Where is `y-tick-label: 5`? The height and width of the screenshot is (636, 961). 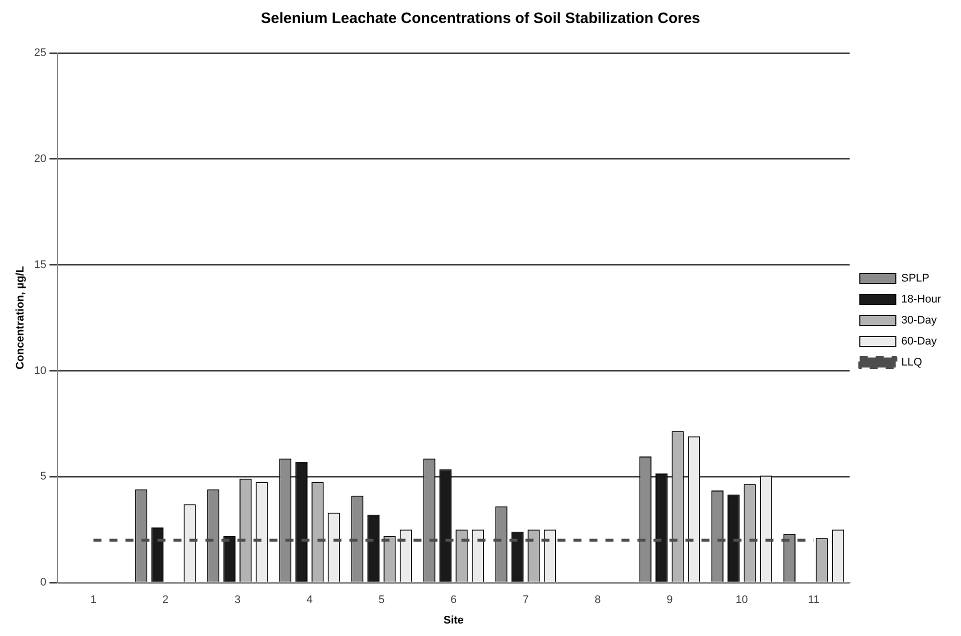
y-tick-label: 5 is located at coordinates (43, 476).